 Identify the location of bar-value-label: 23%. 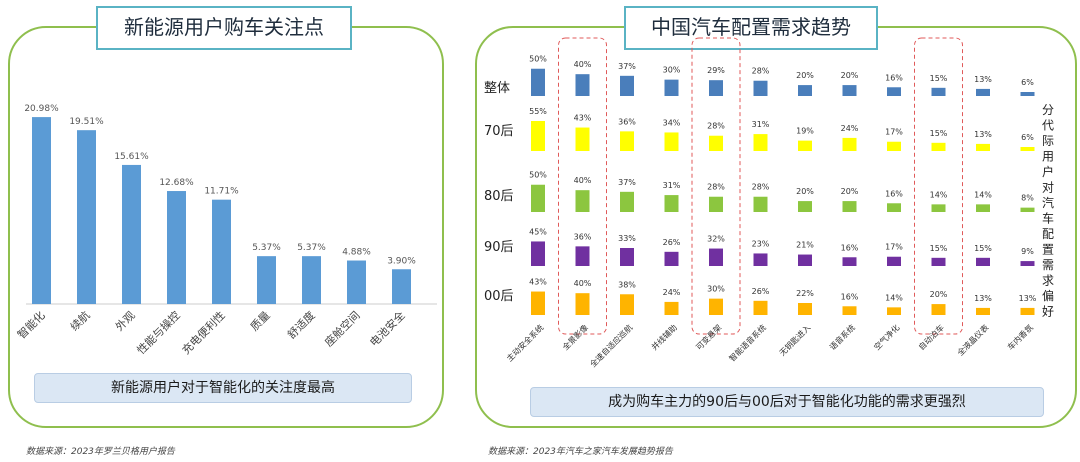
(761, 243).